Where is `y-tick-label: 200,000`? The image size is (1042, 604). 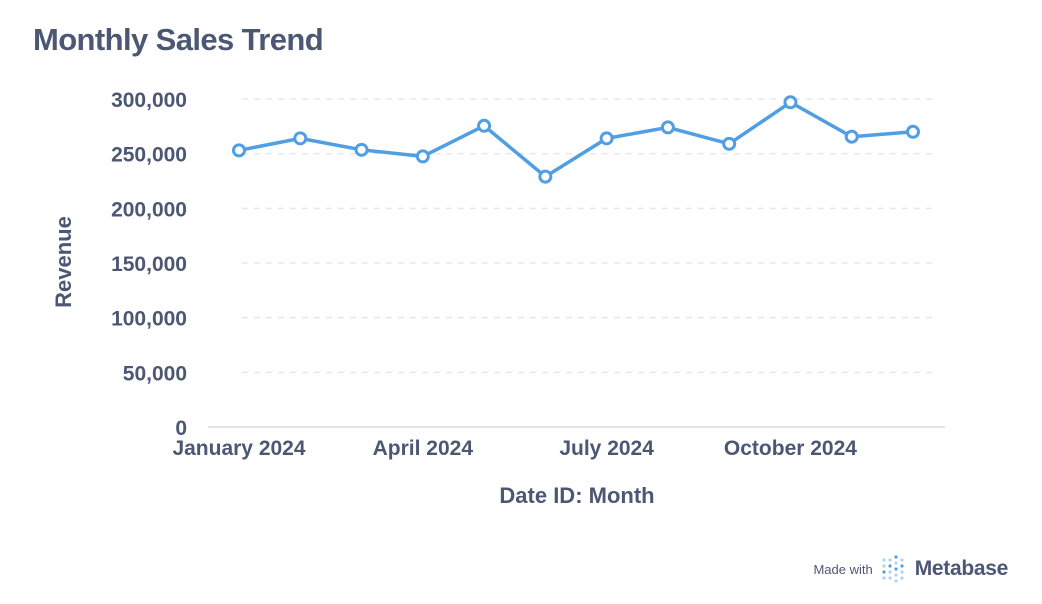 y-tick-label: 200,000 is located at coordinates (149, 209).